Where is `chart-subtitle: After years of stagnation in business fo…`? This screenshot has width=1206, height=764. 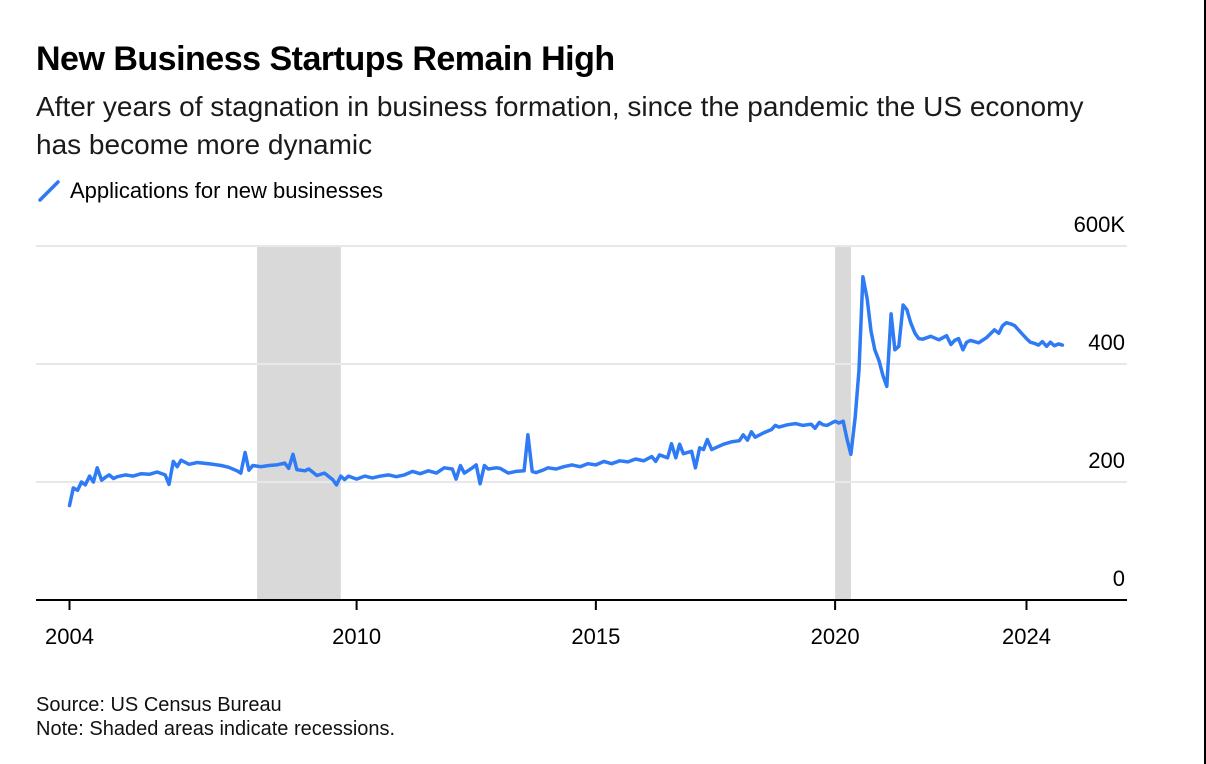 chart-subtitle: After years of stagnation in business fo… is located at coordinates (560, 125).